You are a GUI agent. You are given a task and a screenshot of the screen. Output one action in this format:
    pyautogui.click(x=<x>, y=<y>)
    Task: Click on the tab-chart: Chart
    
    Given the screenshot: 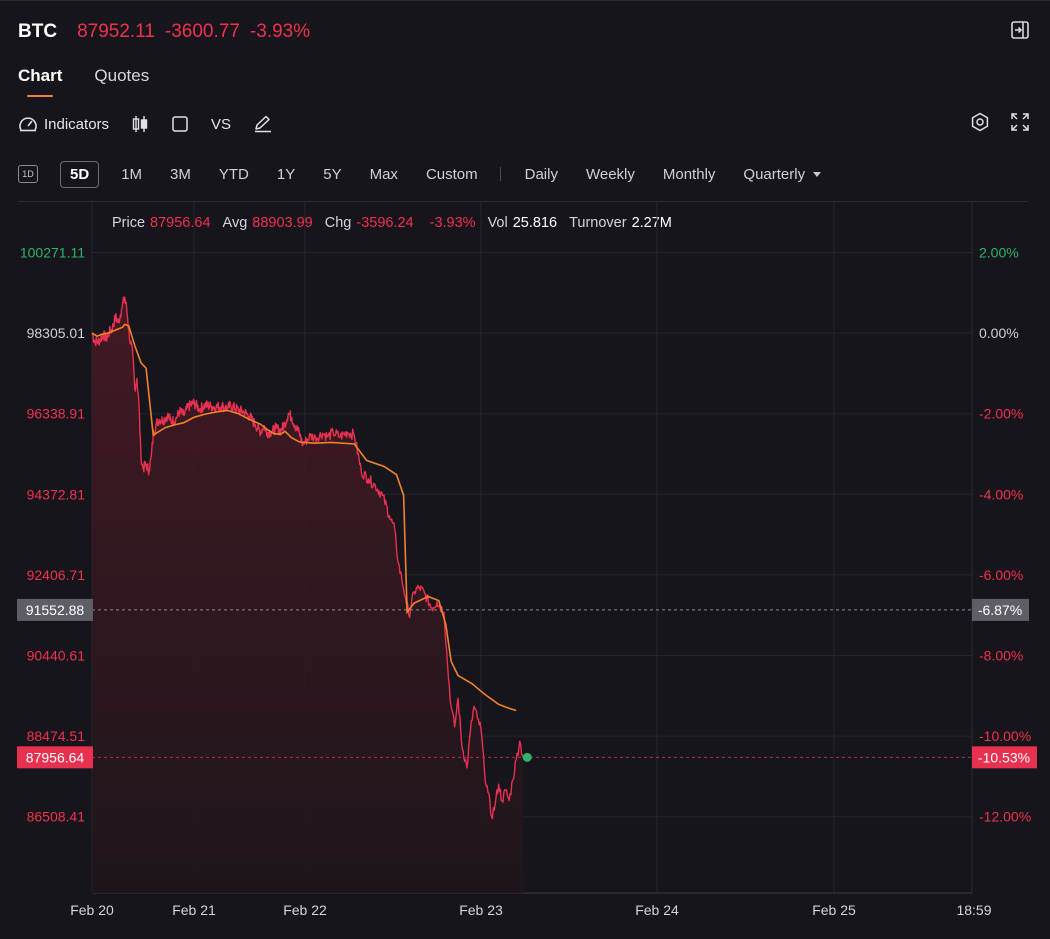 What is the action you would take?
    pyautogui.click(x=40, y=81)
    